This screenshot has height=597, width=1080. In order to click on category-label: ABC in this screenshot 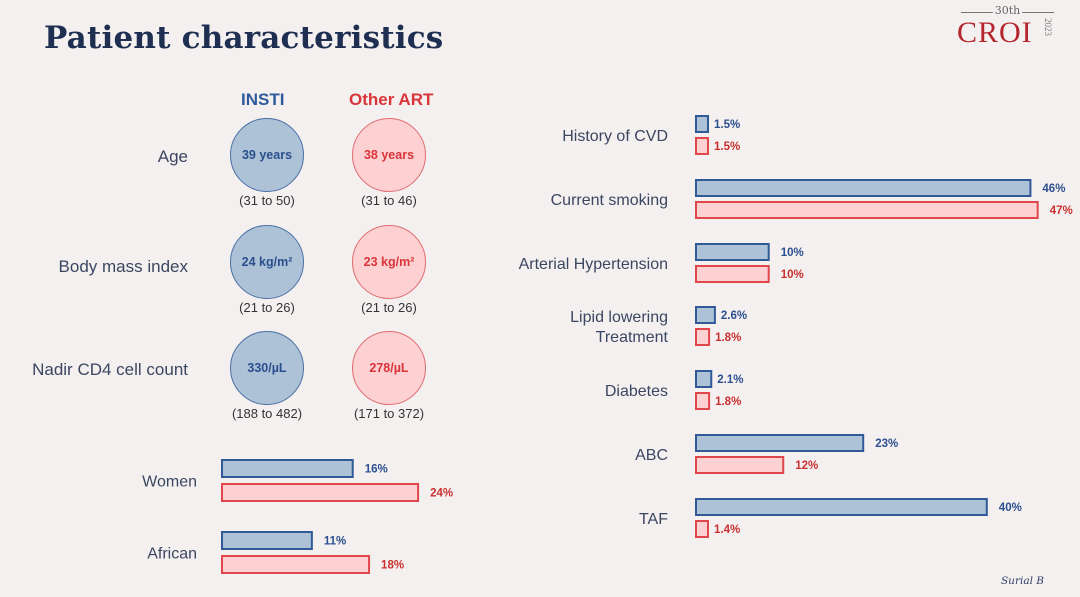, I will do `click(651, 455)`.